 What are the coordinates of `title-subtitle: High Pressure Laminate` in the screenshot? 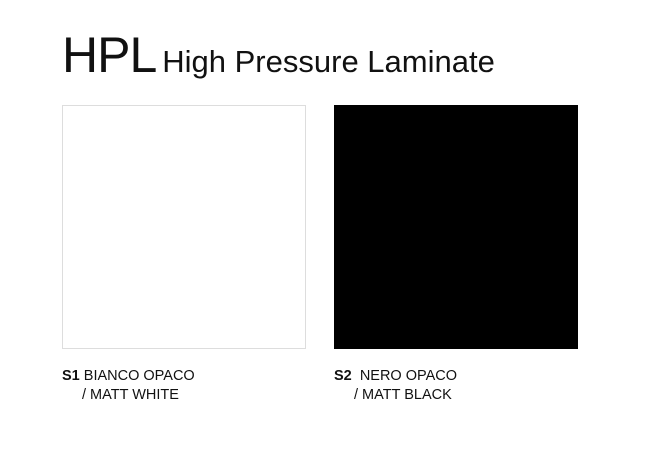 It's located at (328, 61).